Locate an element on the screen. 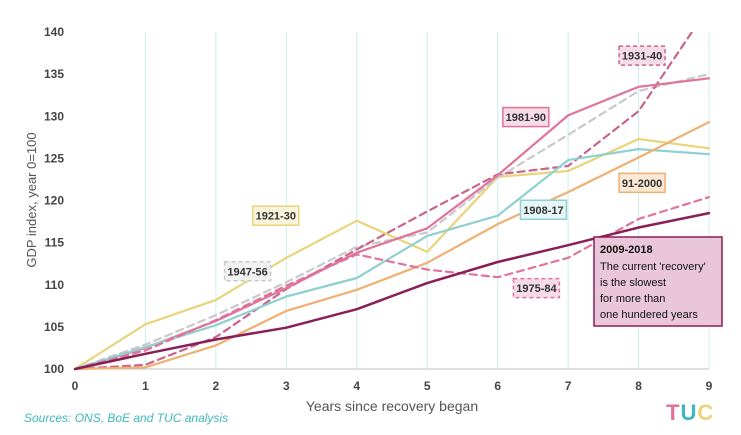 This screenshot has height=435, width=741. series-label-1908-17: 1908-17 is located at coordinates (543, 211).